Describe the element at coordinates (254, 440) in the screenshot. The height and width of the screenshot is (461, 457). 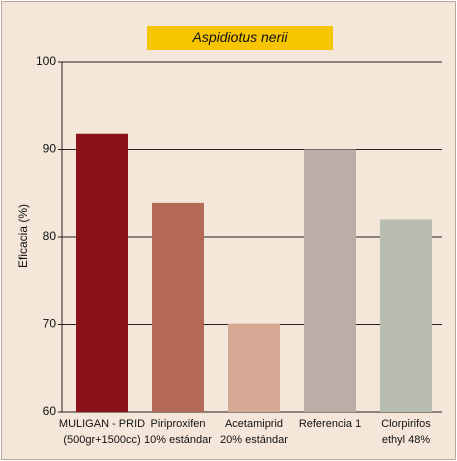
I see `x-tick-label: 20% estándar` at that location.